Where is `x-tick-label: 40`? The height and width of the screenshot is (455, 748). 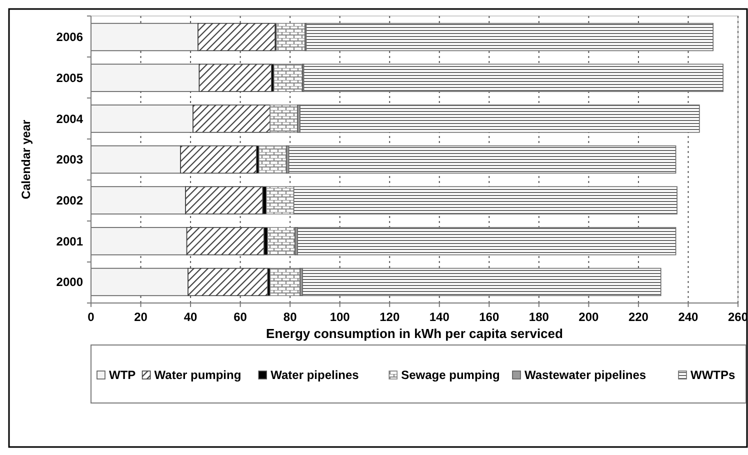 x-tick-label: 40 is located at coordinates (191, 317).